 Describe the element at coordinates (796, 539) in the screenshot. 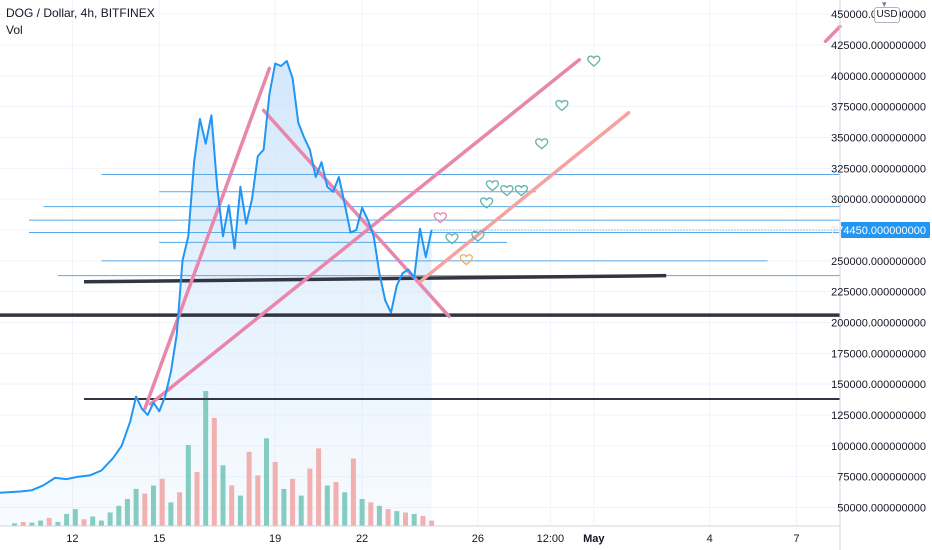

I see `x-tick-label: 7` at that location.